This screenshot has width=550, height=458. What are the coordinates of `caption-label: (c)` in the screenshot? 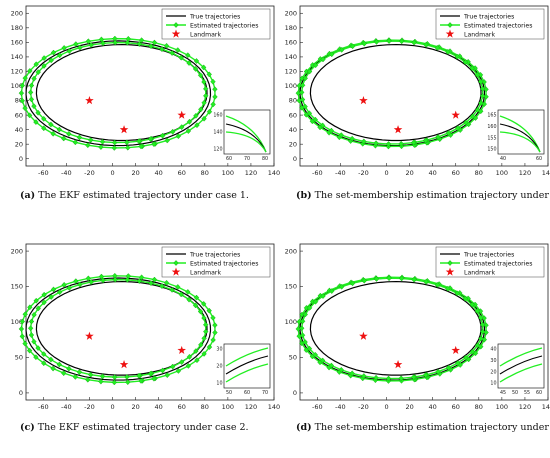 It's located at (27, 427).